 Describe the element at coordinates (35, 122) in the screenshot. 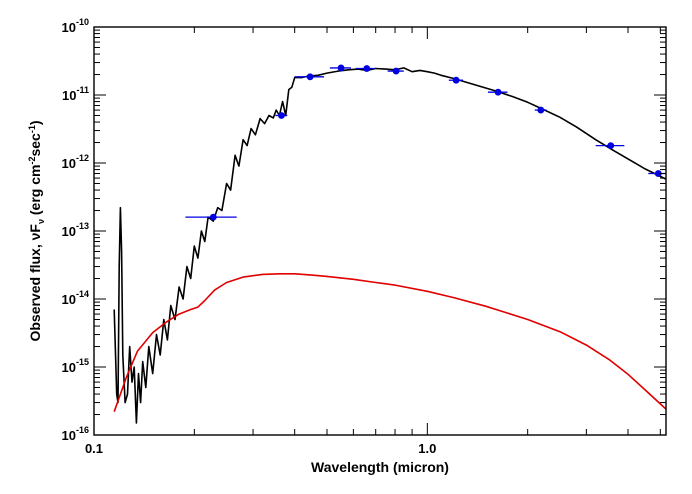

I see `y-label-close: )` at that location.